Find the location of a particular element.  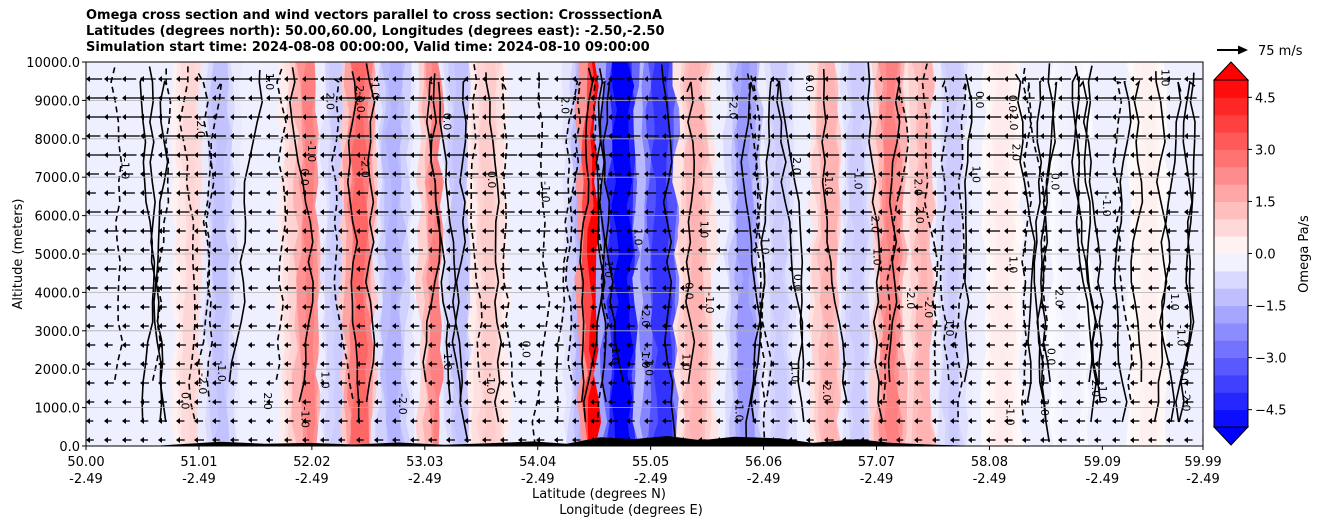

contour-label: 1.0 is located at coordinates (447, 362).